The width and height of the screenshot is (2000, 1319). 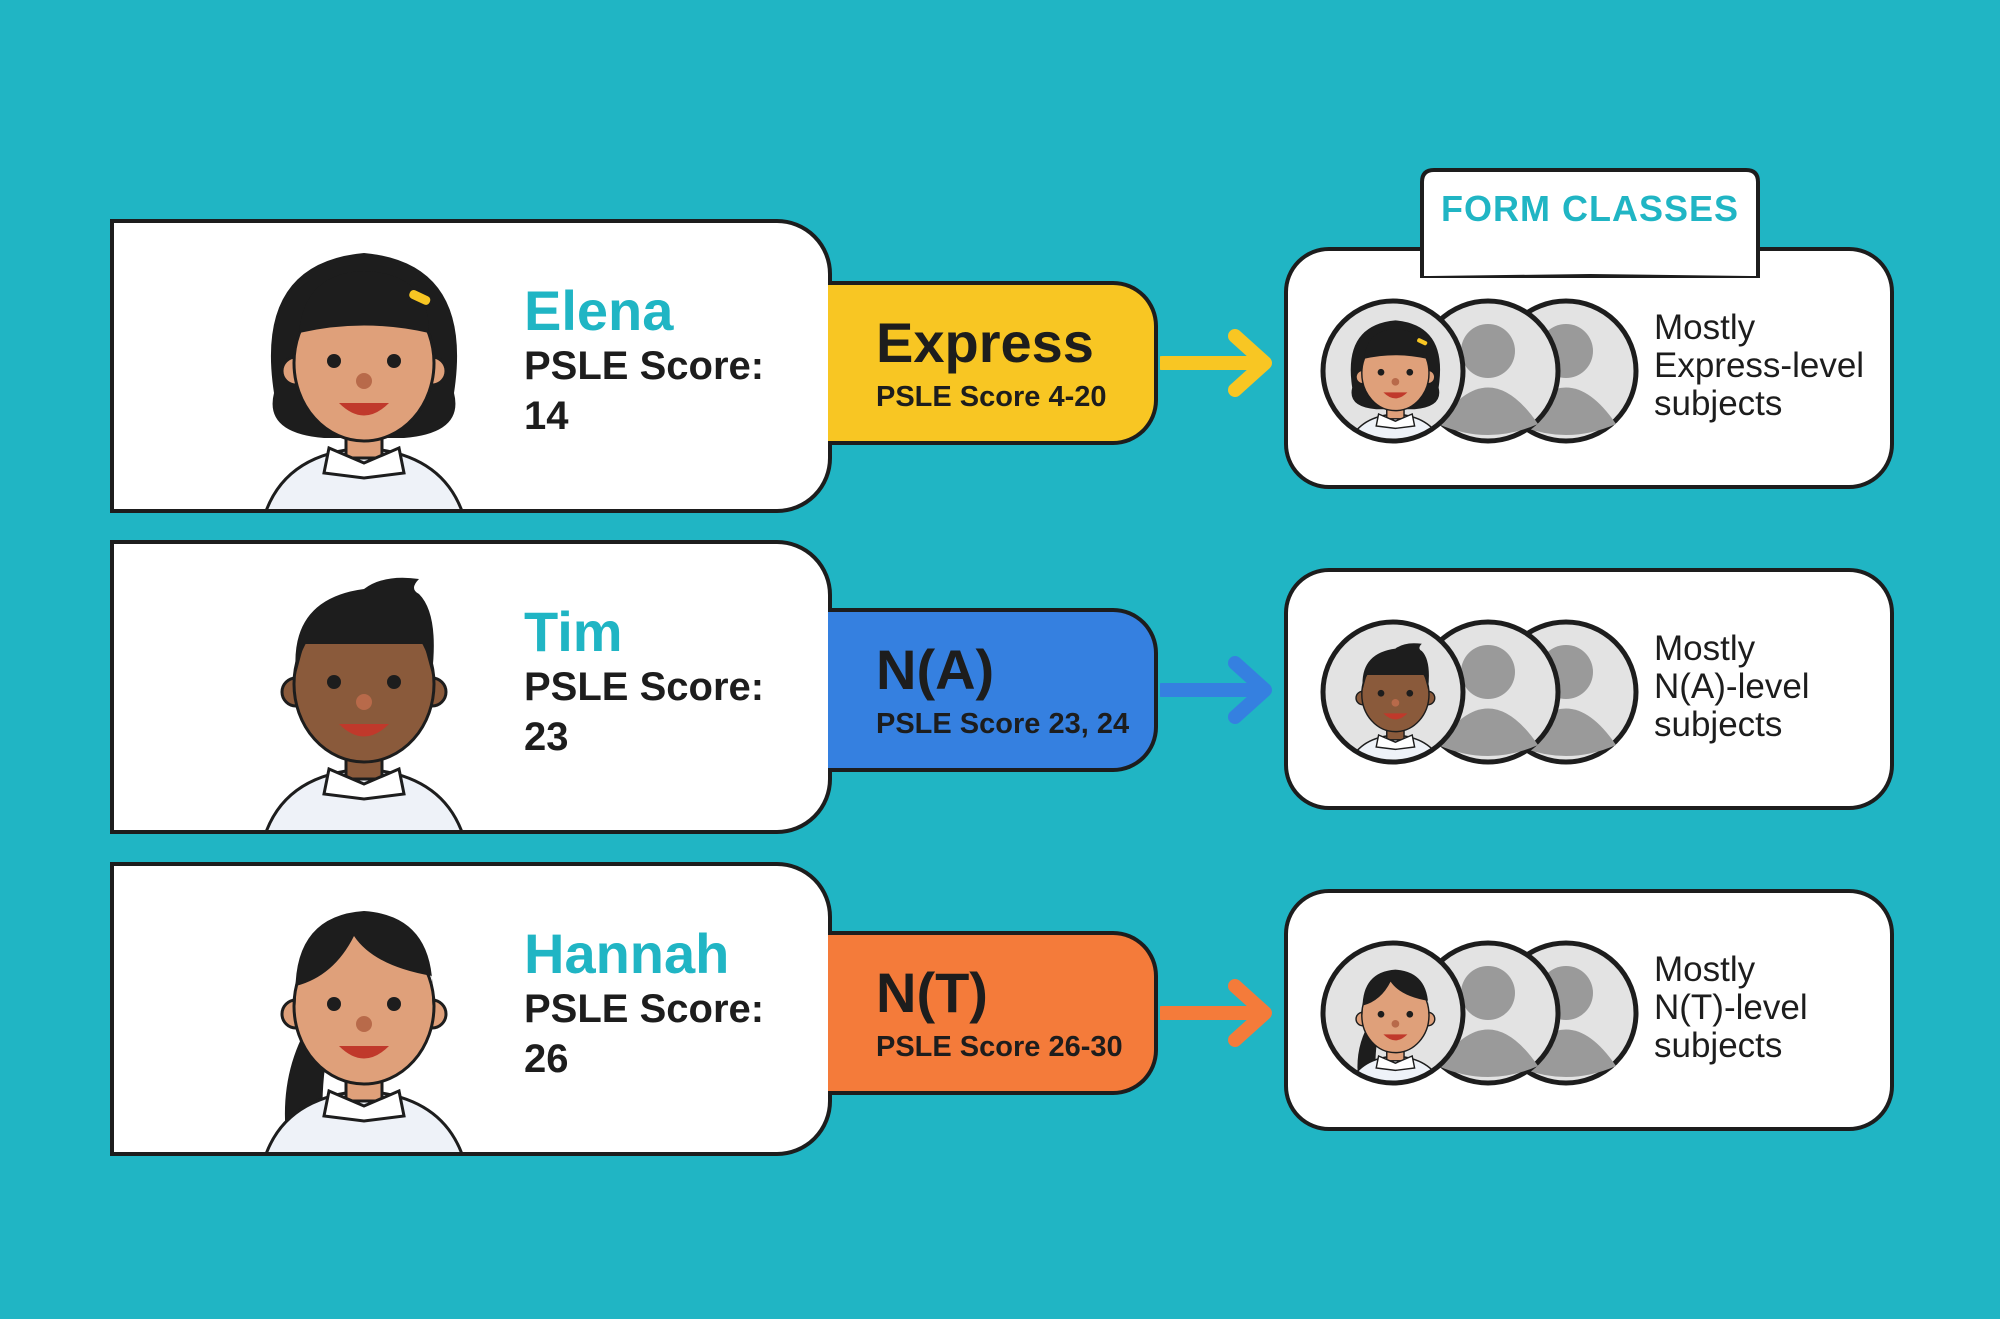 I want to click on student-name: Elena, so click(x=599, y=310).